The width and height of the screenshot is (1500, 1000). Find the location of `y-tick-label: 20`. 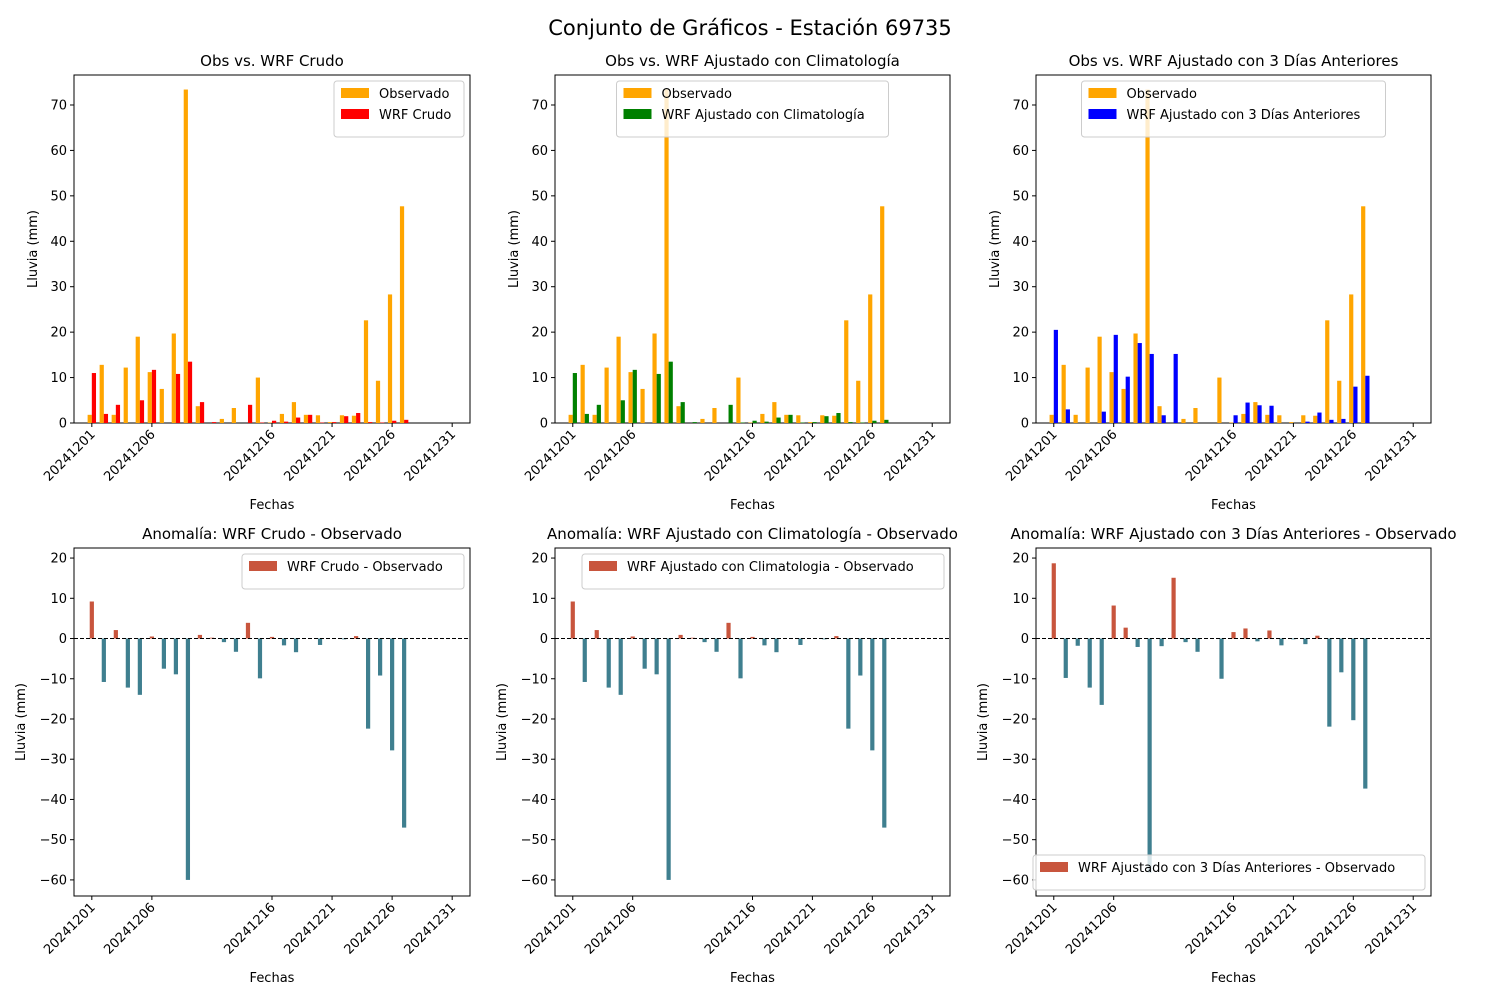

y-tick-label: 20 is located at coordinates (1020, 333).